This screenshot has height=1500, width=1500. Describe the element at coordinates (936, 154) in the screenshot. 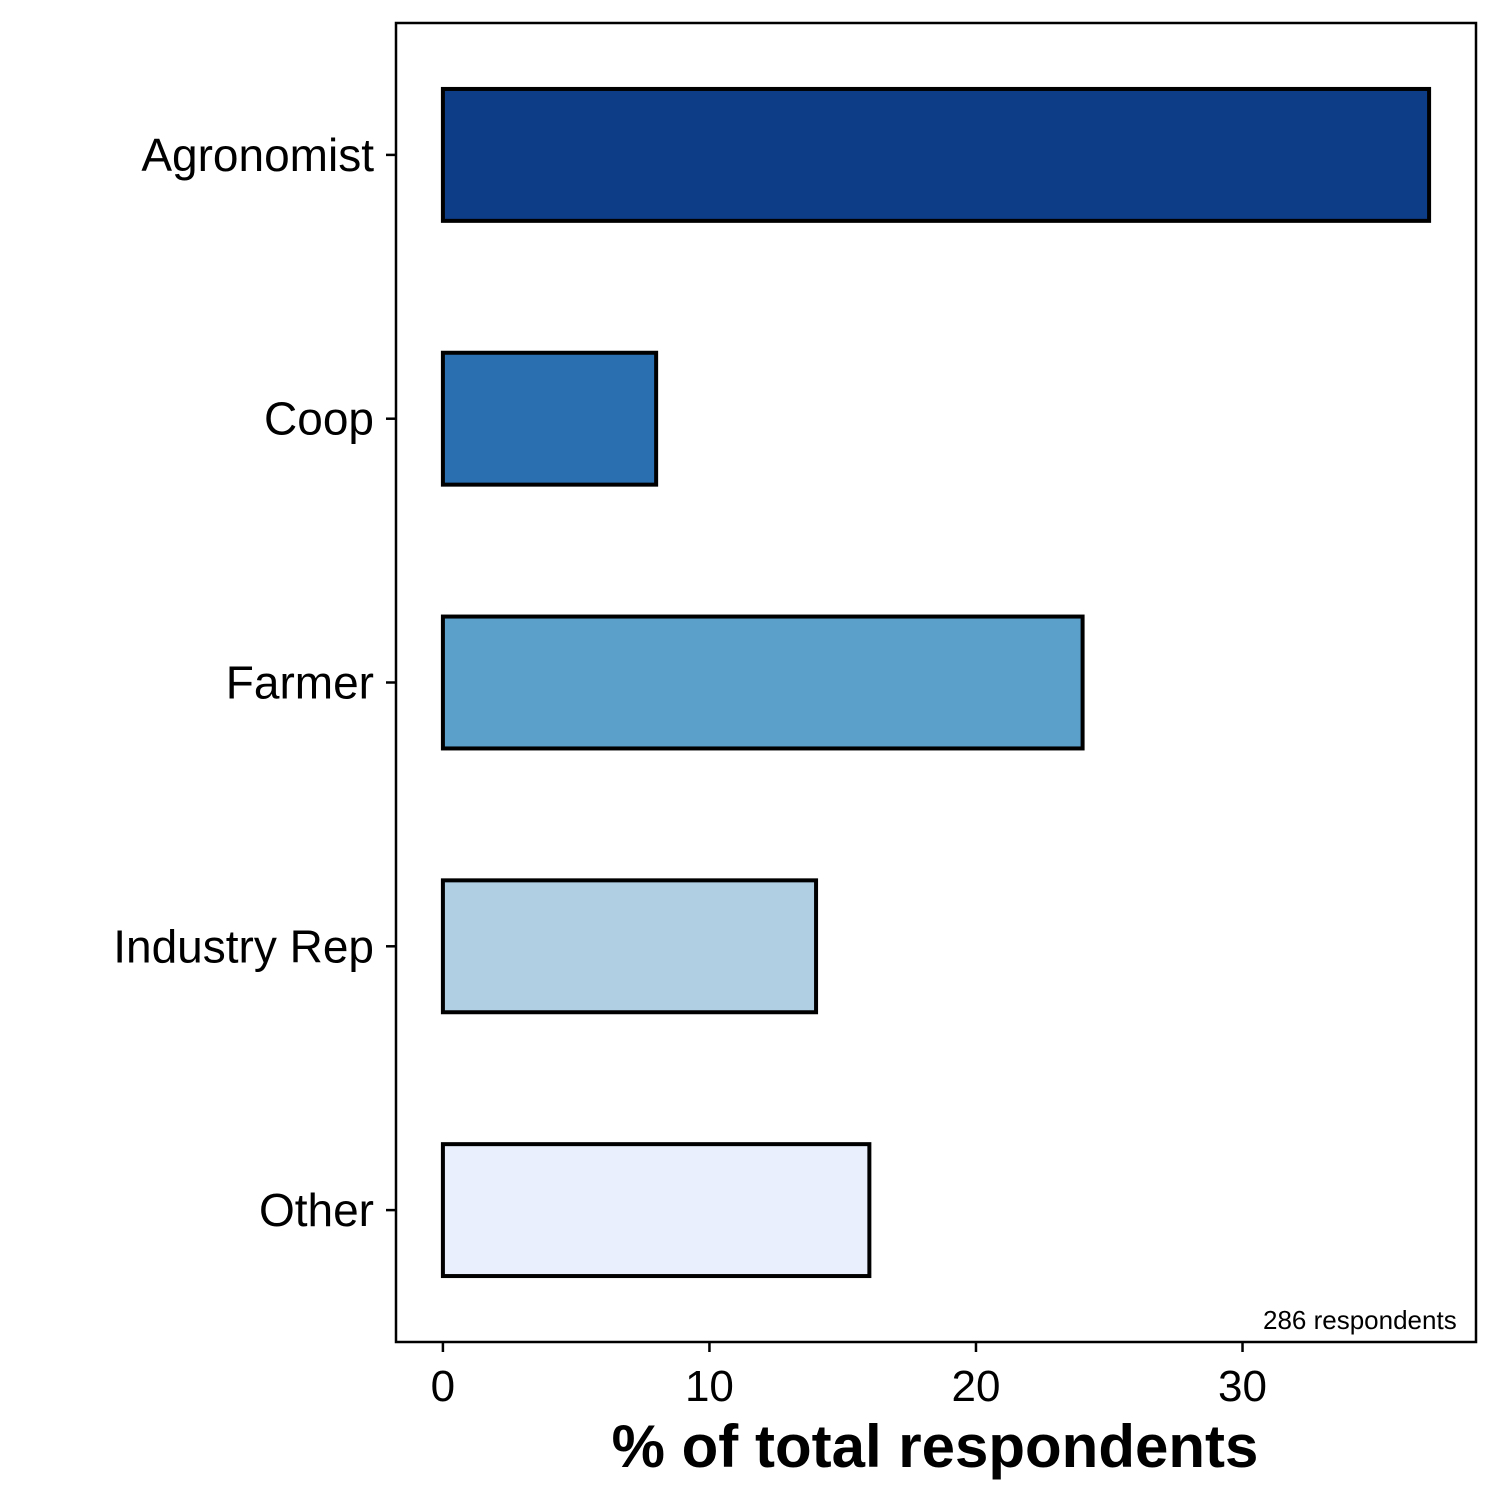

I see `bar-agronomist` at that location.